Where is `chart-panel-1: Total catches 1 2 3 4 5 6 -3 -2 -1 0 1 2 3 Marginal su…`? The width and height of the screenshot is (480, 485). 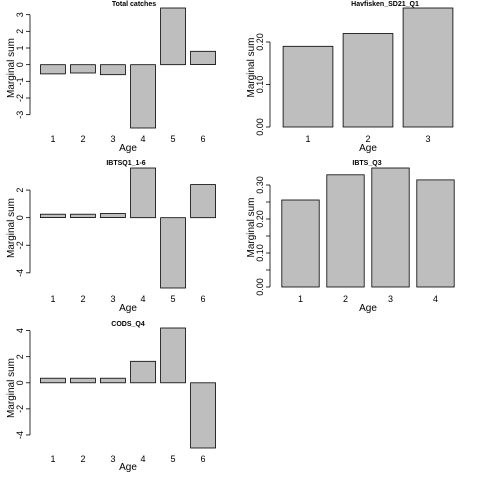 chart-panel-1: Total catches 1 2 3 4 5 6 -3 -2 -1 0 1 2 3 Marginal su… is located at coordinates (111, 77).